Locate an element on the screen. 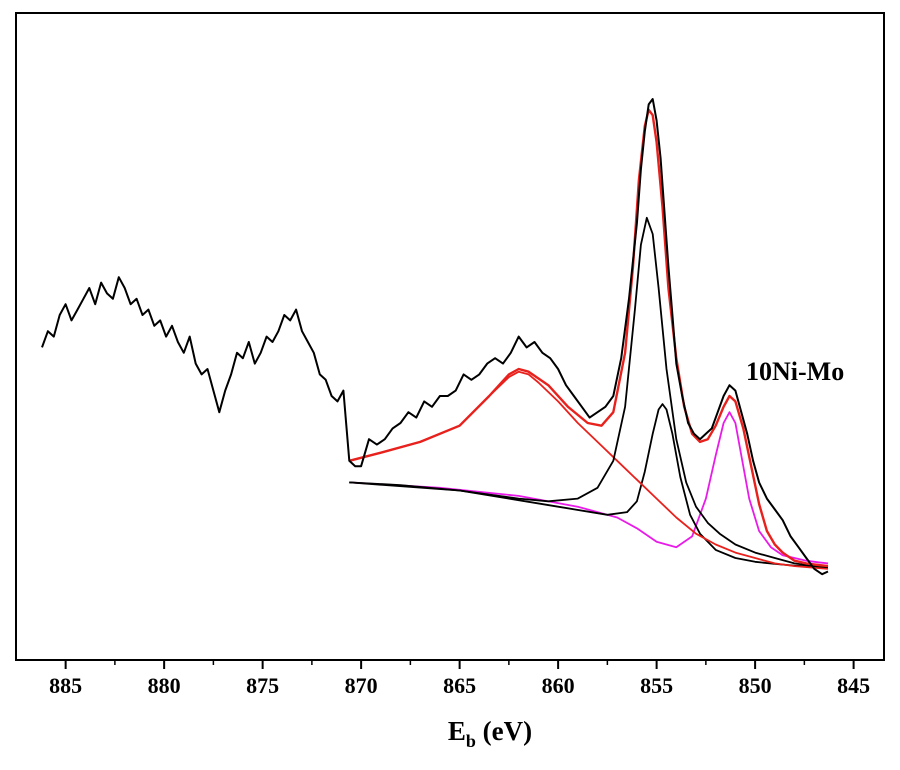 The width and height of the screenshot is (900, 770). x-axis-title-sub: b is located at coordinates (471, 741).